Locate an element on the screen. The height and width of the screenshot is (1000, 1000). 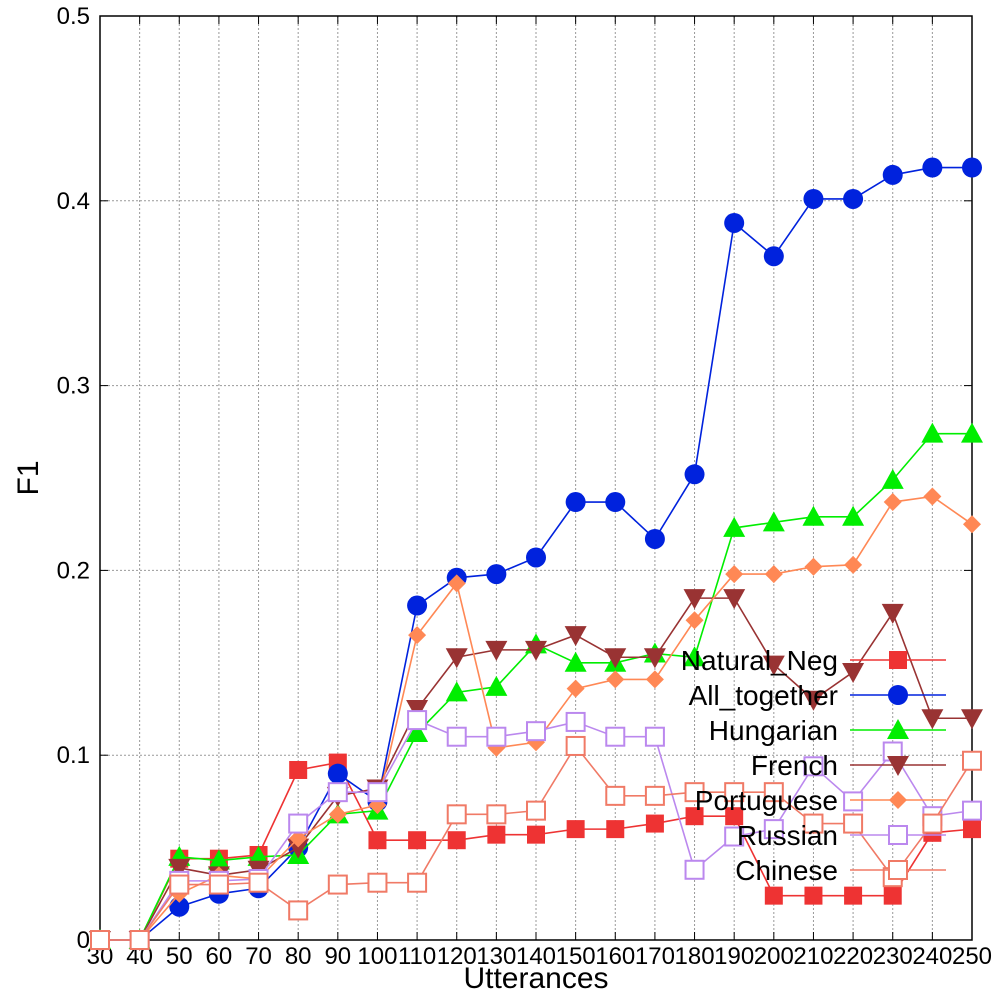
y-tick-label: 0 is located at coordinates (83, 940).